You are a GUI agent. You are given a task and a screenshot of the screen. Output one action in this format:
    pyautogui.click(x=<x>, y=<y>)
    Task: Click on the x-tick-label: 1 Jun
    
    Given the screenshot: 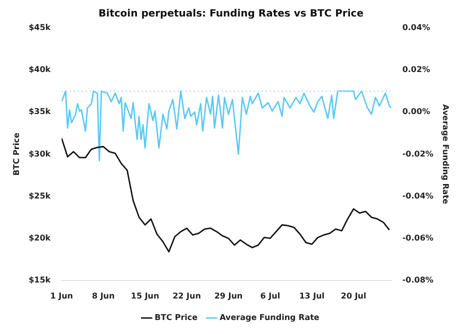 What is the action you would take?
    pyautogui.click(x=62, y=295)
    